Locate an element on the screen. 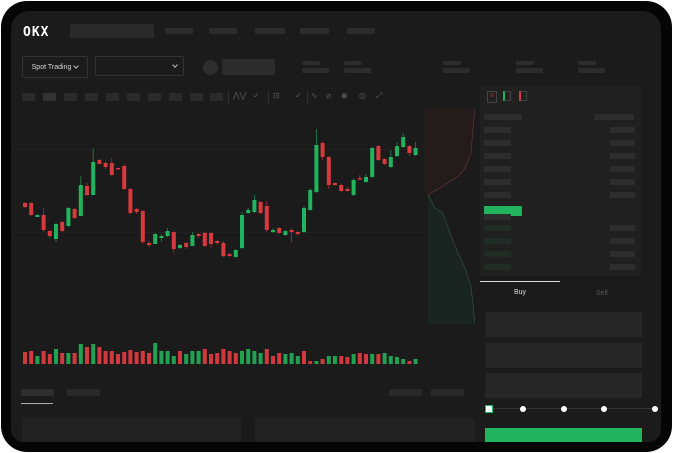 The height and width of the screenshot is (453, 673). fullscreen-icon: ⤢ is located at coordinates (379, 95).